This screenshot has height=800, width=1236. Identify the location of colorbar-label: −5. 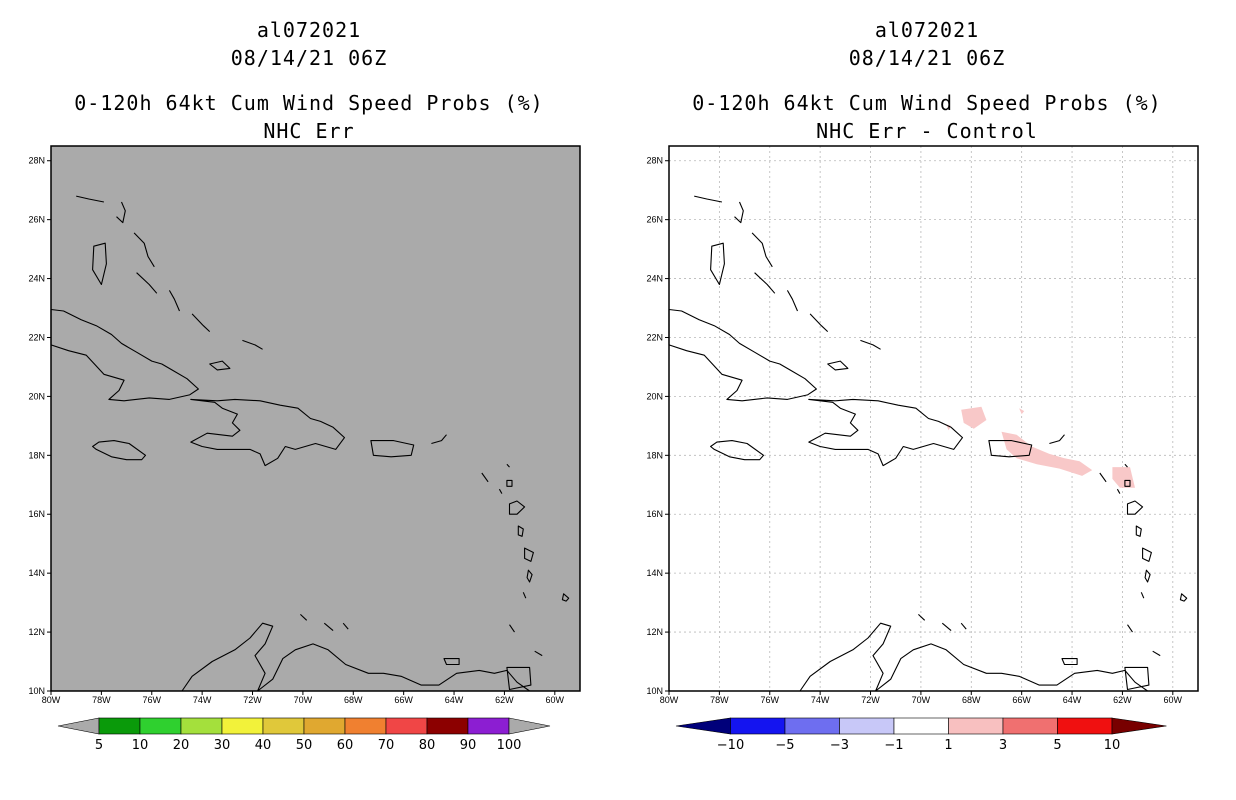
(784, 745).